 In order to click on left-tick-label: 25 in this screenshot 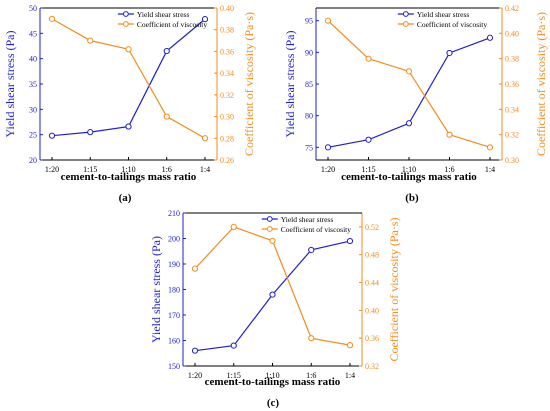, I will do `click(33, 135)`.